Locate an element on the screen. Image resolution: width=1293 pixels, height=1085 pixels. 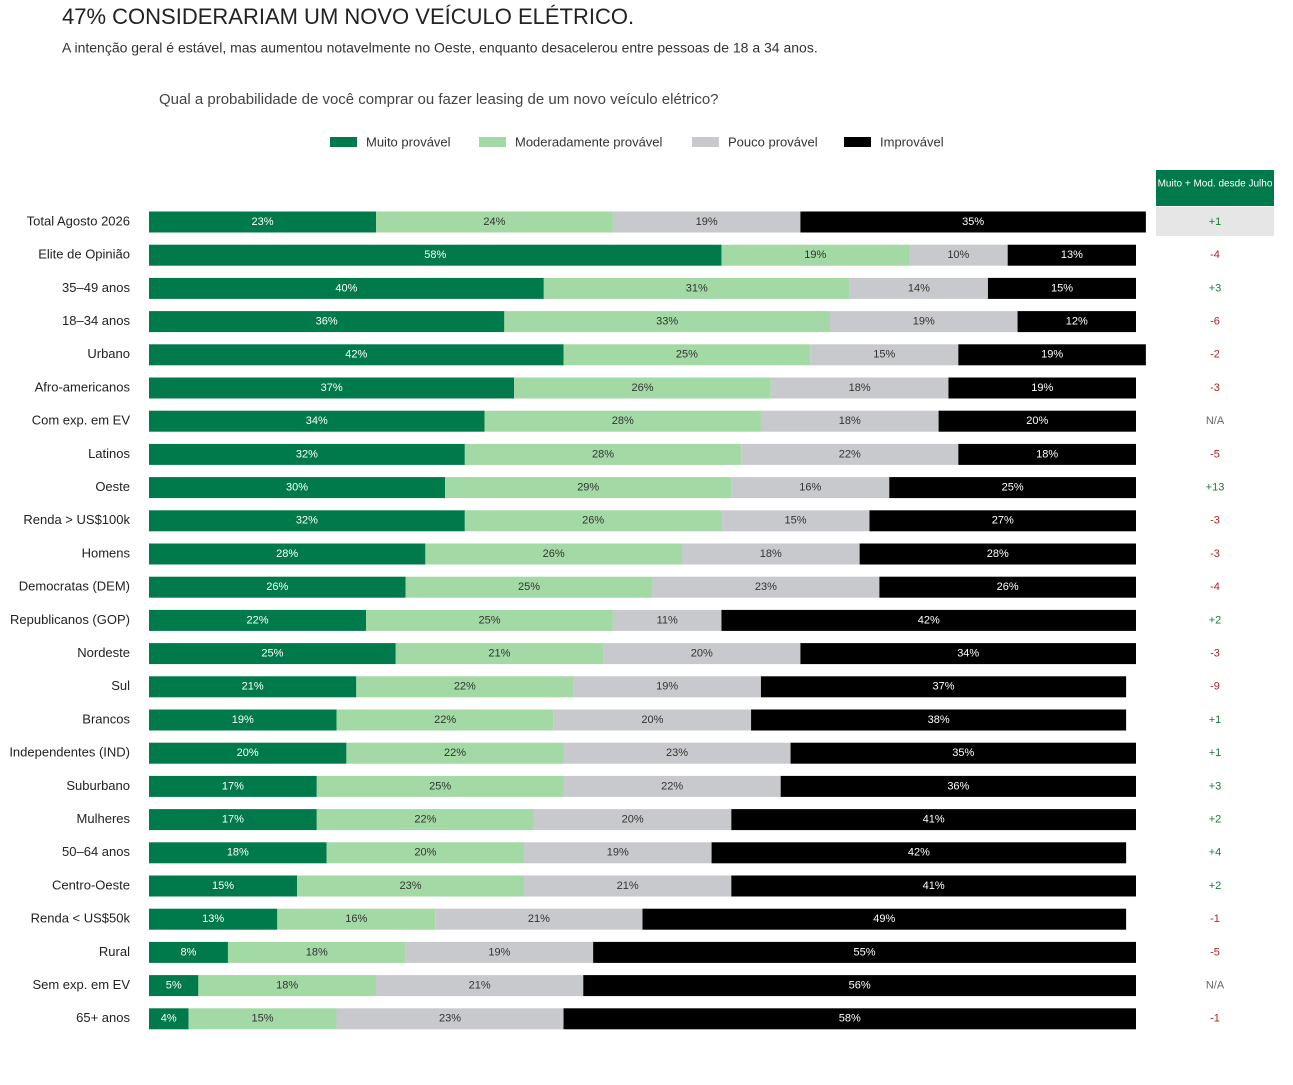
category-label: Brancos is located at coordinates (106, 718).